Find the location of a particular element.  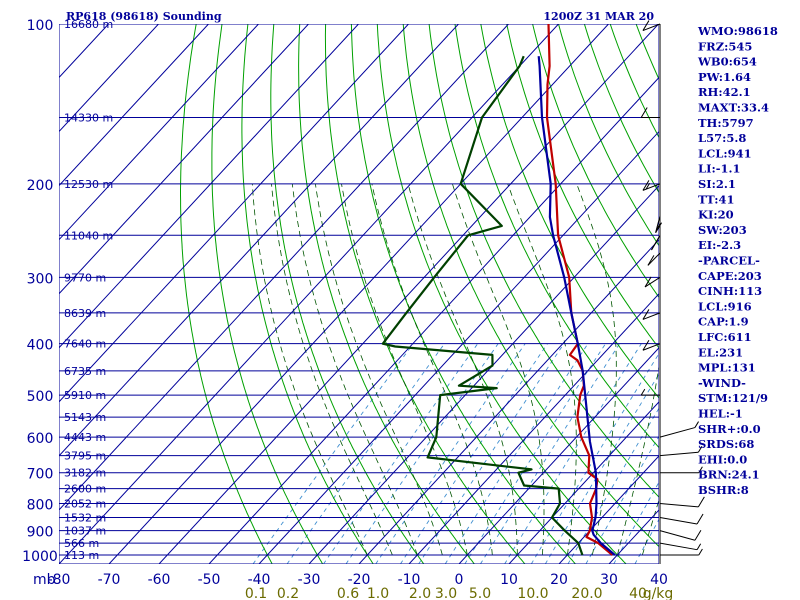

height-label: 6735 m is located at coordinates (85, 371).